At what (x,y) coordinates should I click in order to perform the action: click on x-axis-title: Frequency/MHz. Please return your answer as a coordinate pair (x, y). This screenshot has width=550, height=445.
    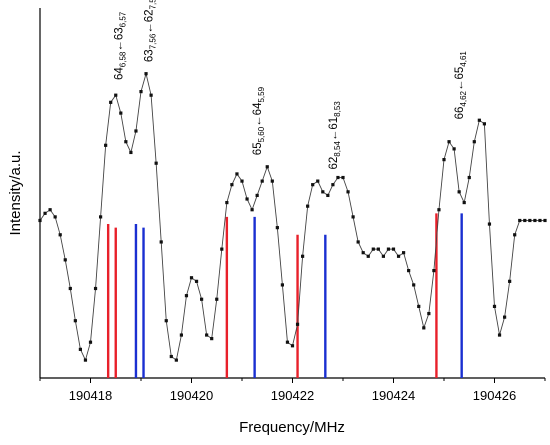
    Looking at the image, I should click on (292, 427).